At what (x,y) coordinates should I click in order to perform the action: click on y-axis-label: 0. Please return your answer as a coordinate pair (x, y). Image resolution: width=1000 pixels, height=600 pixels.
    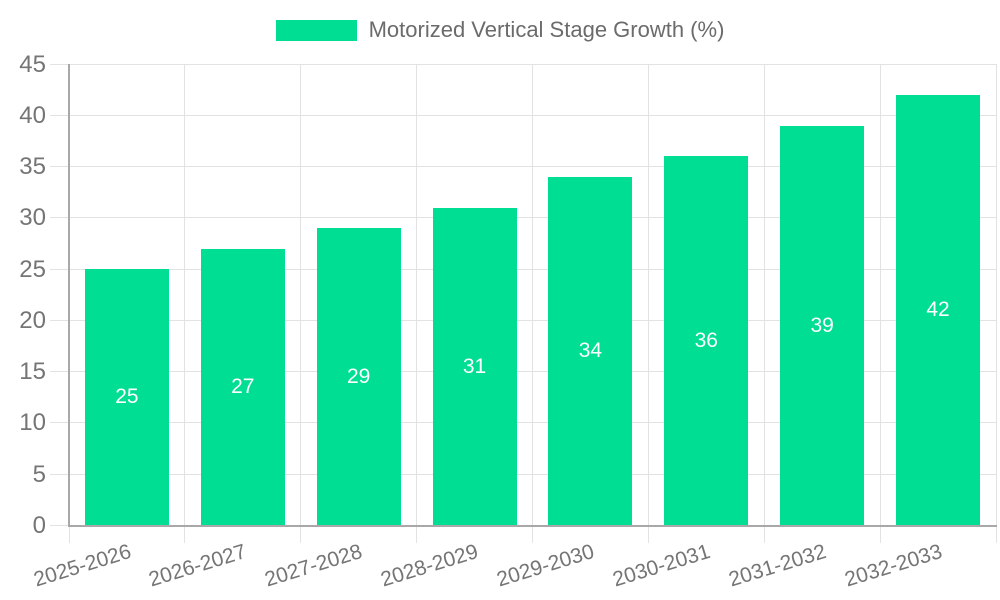
    Looking at the image, I should click on (39, 525).